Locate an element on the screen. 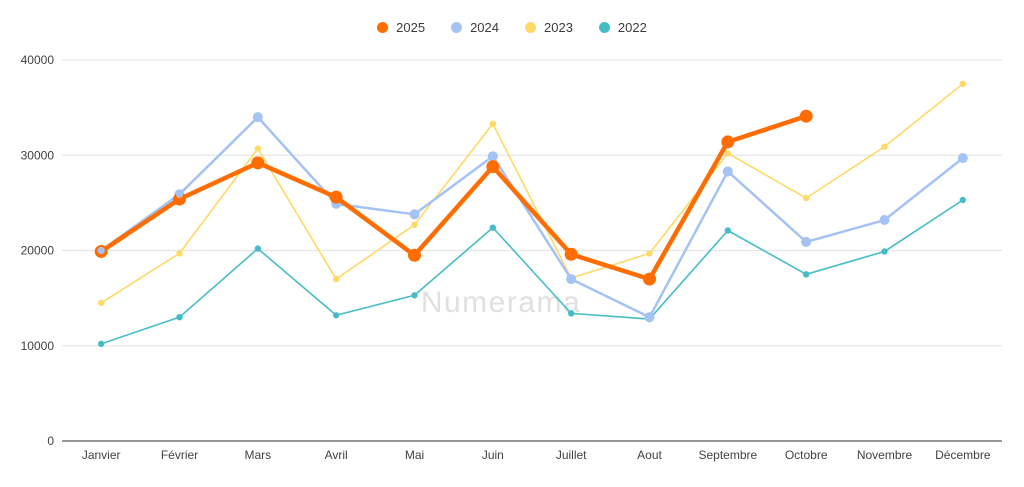  legend-label-2024: 2024 is located at coordinates (484, 27).